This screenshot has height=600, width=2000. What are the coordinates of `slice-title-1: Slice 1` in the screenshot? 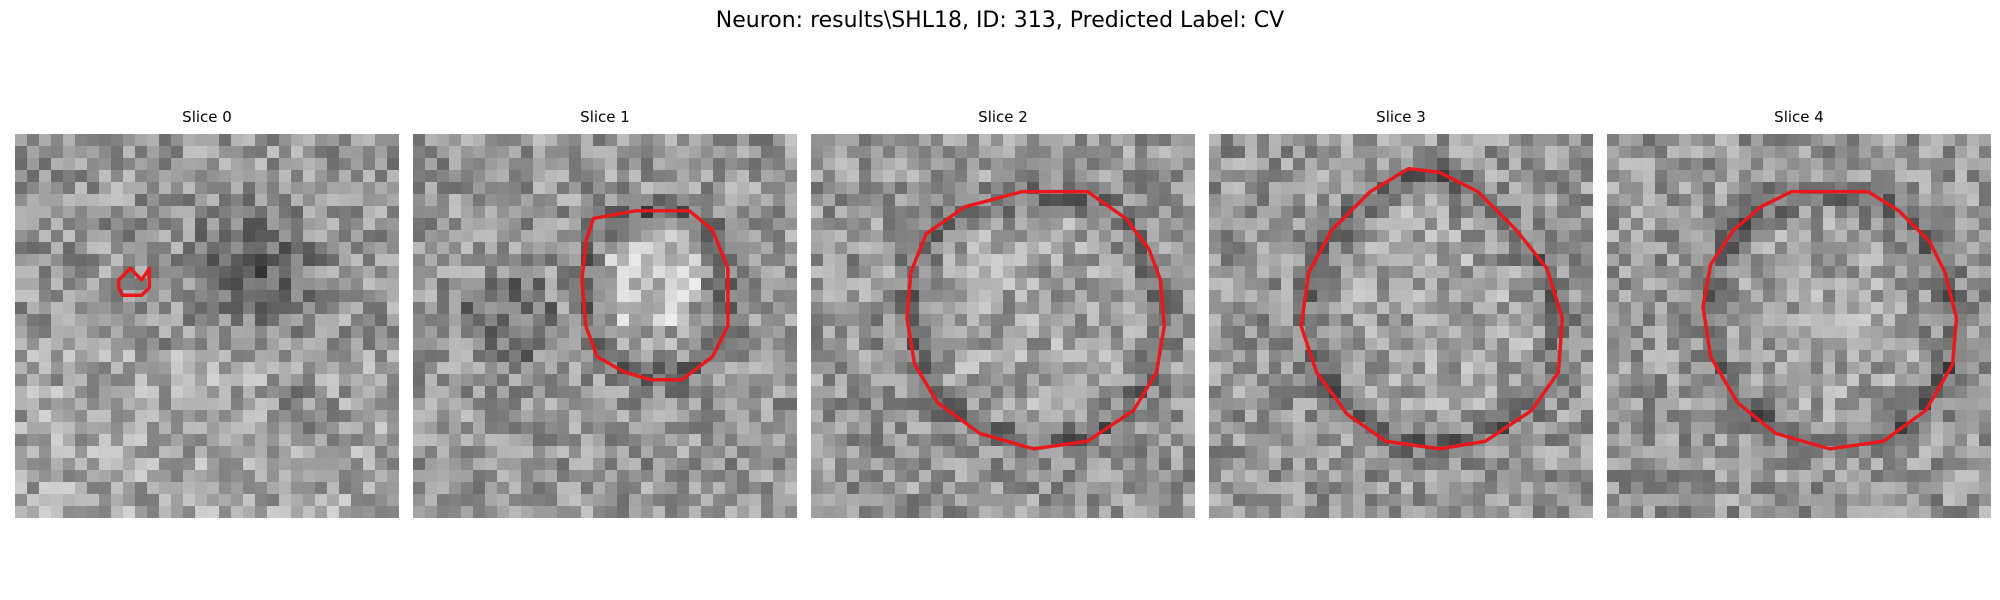 It's located at (605, 117).